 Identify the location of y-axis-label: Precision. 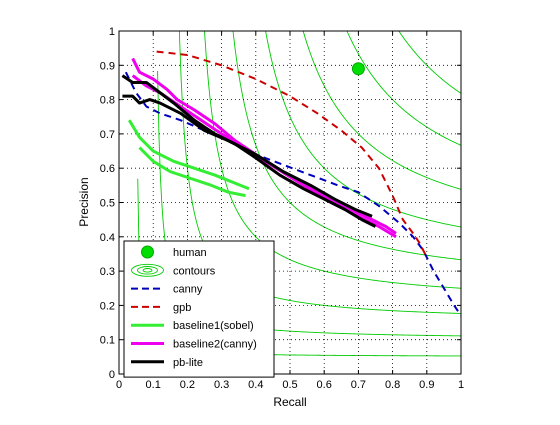
(84, 201).